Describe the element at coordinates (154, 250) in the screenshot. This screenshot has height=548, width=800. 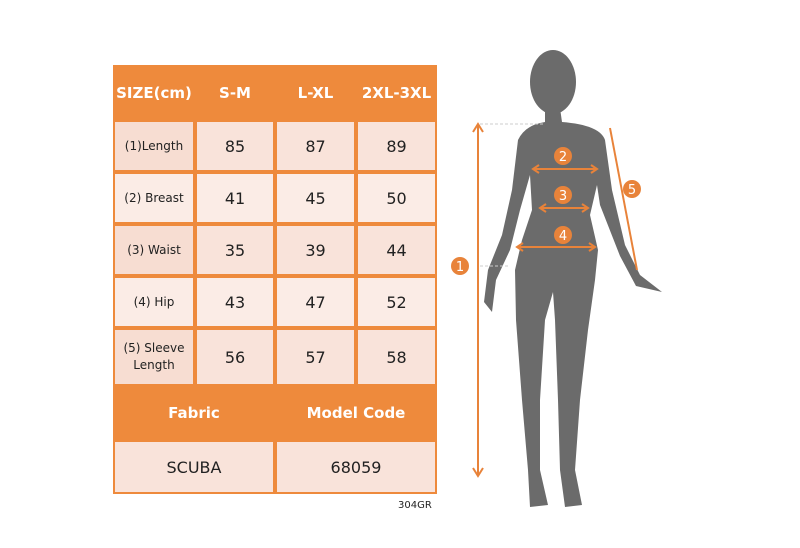
I see `row-label: (3) Waist` at that location.